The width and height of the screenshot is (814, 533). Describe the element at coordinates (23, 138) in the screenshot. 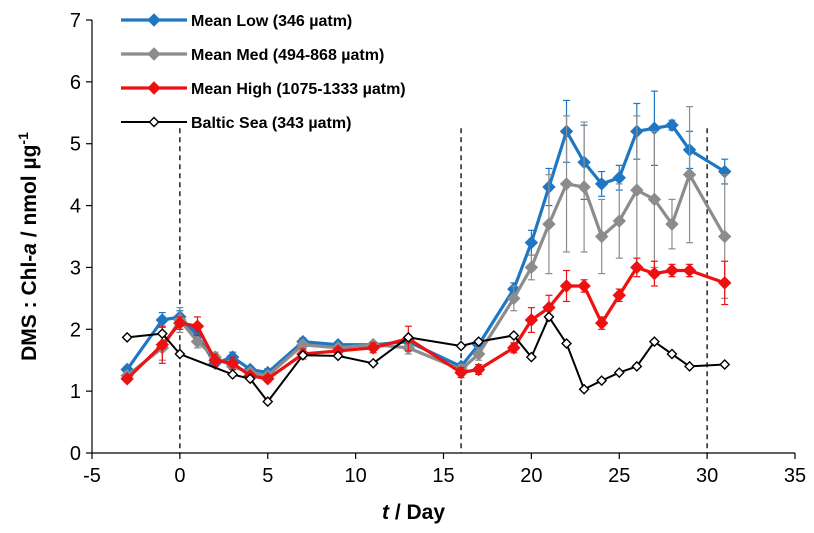

I see `y-axis-sup: -1` at that location.